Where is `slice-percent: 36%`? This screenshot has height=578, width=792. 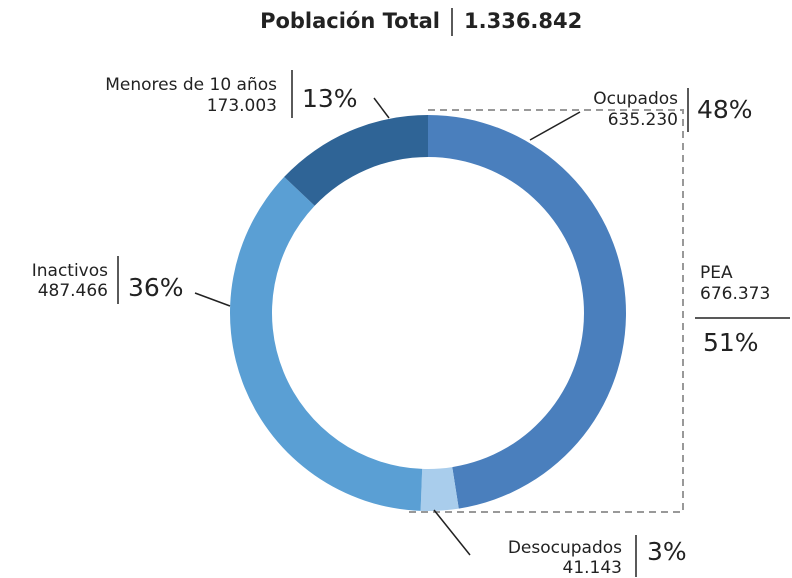
slice-percent: 36% is located at coordinates (156, 287).